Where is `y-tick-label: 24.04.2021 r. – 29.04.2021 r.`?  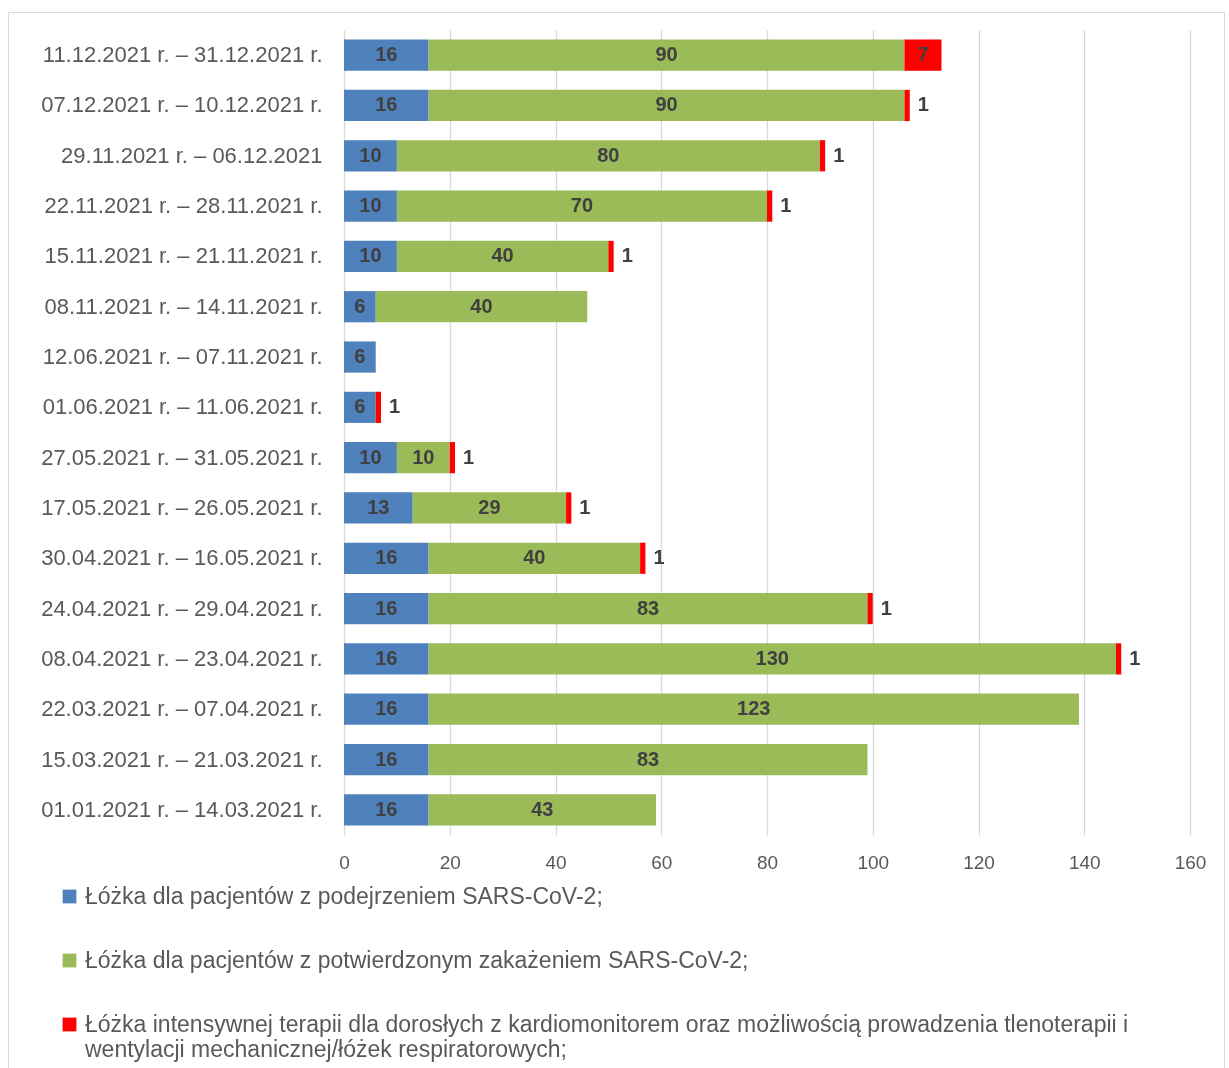
y-tick-label: 24.04.2021 r. – 29.04.2021 r. is located at coordinates (182, 608).